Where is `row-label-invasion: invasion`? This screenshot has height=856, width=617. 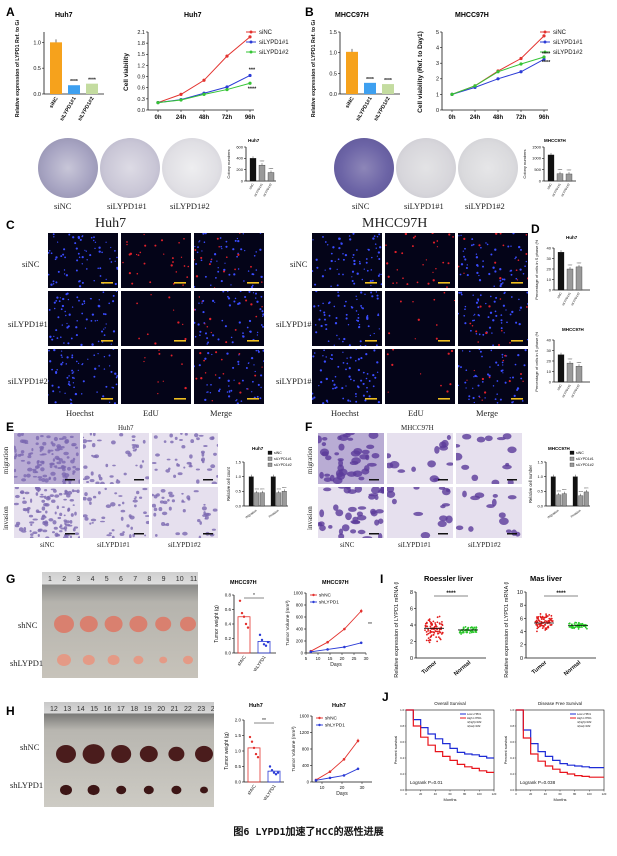
row-label-invasion: invasion is located at coordinates (310, 518).